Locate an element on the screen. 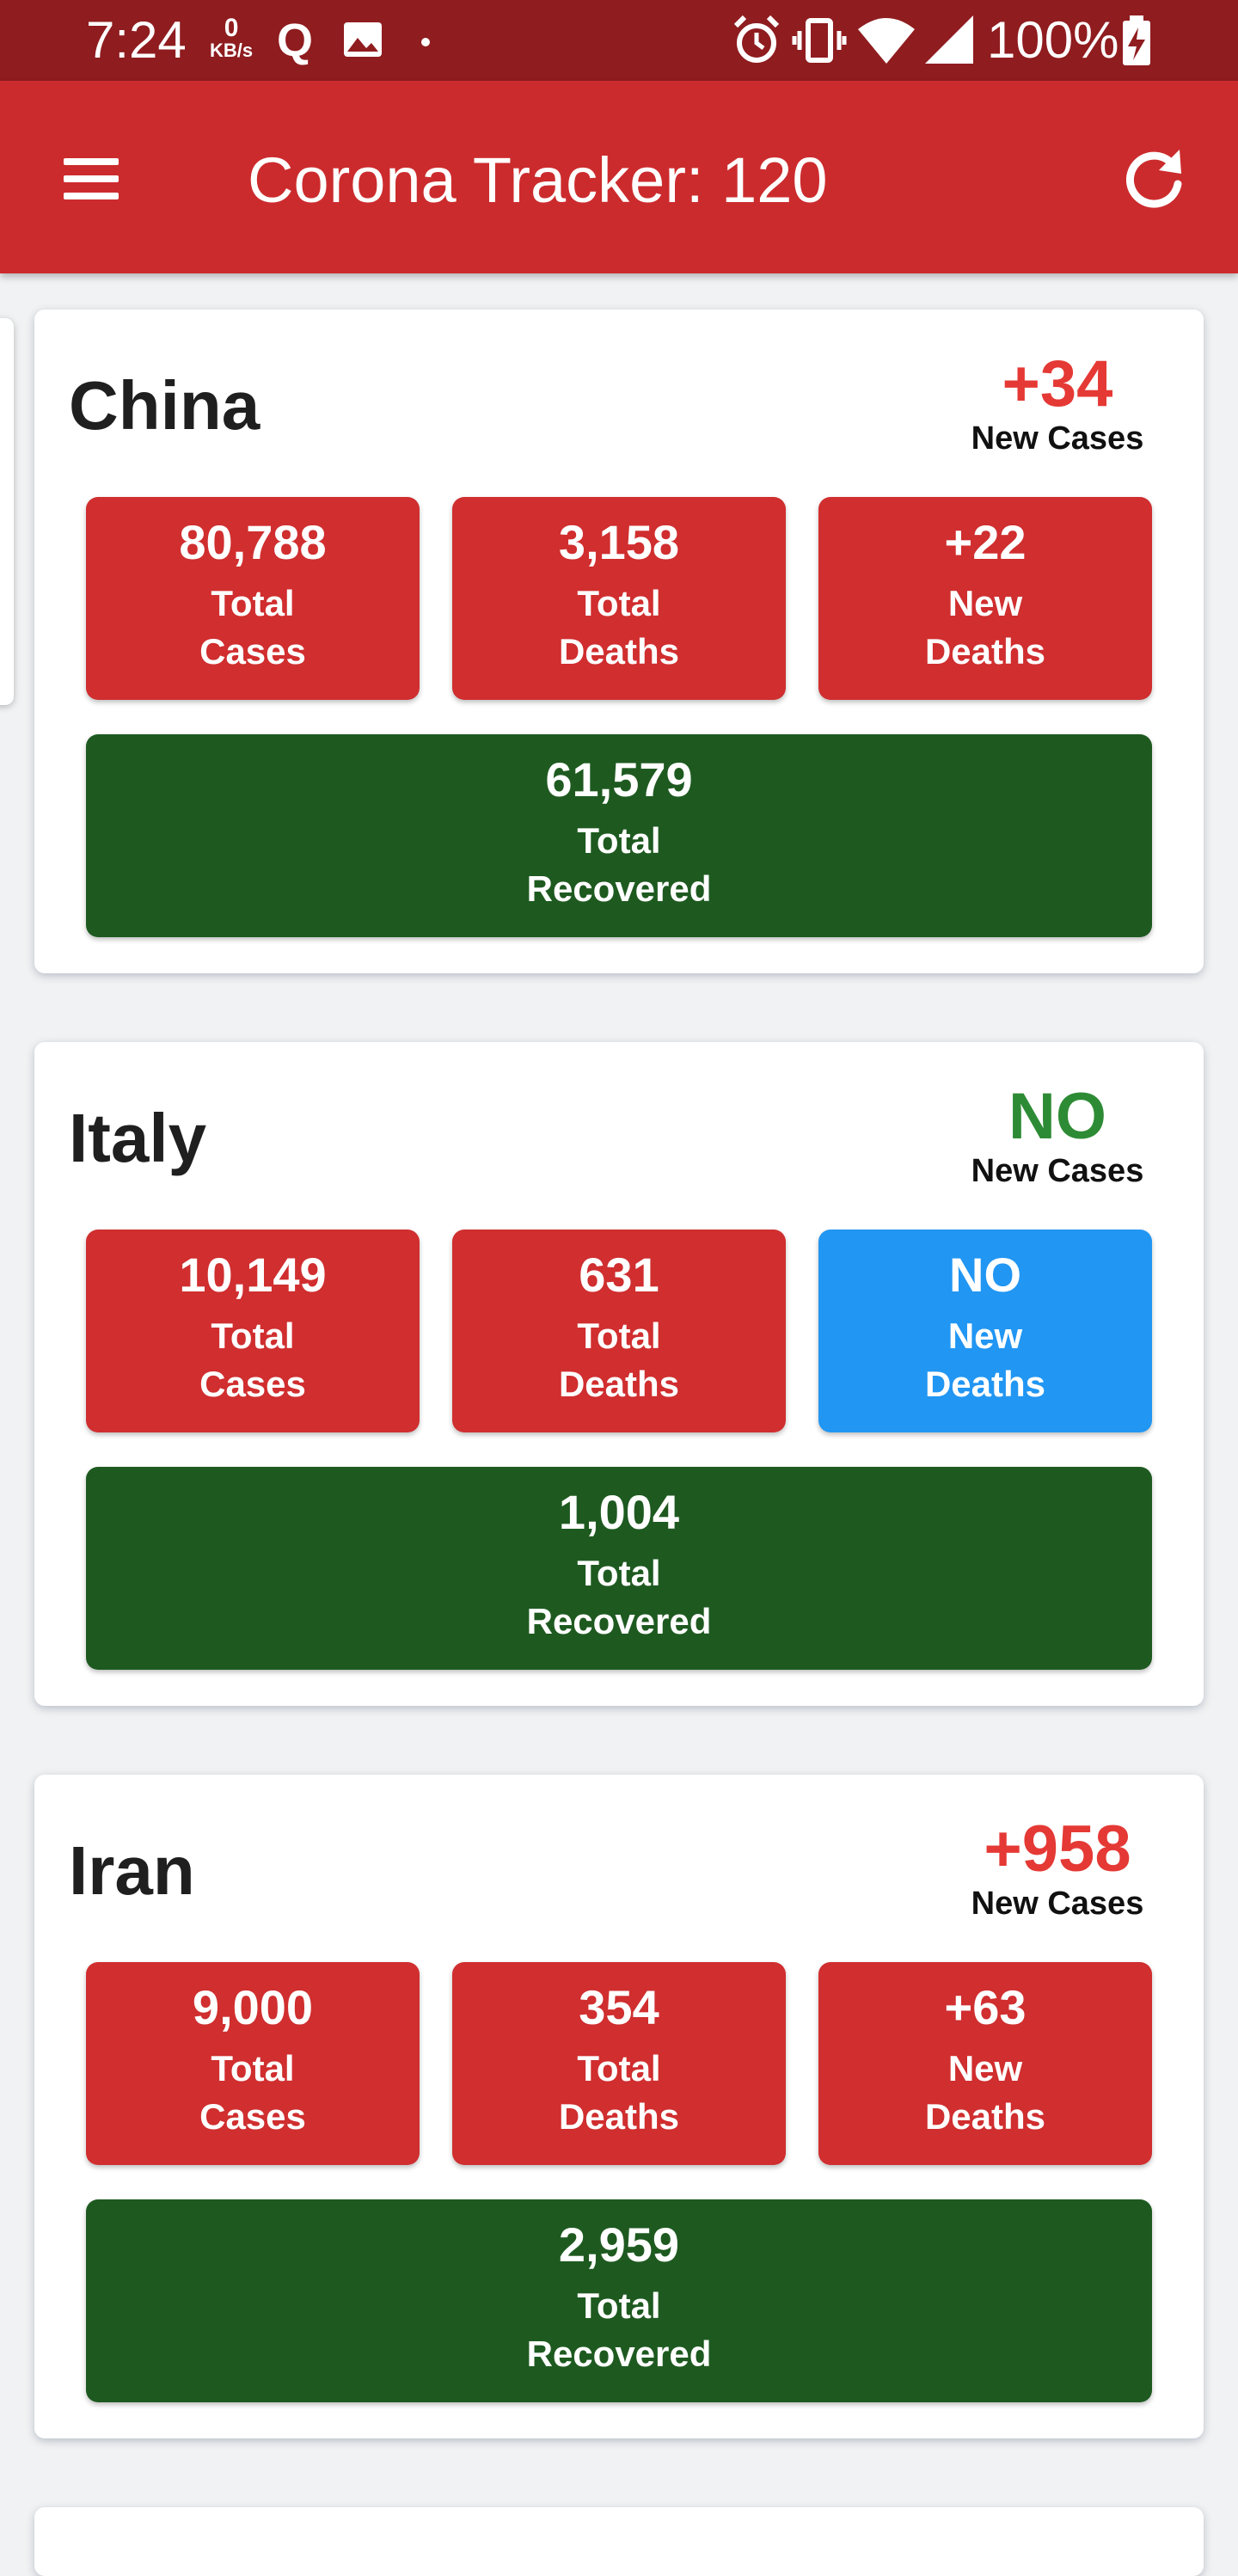 This screenshot has height=2576, width=1238. status-icons: 100% is located at coordinates (946, 40).